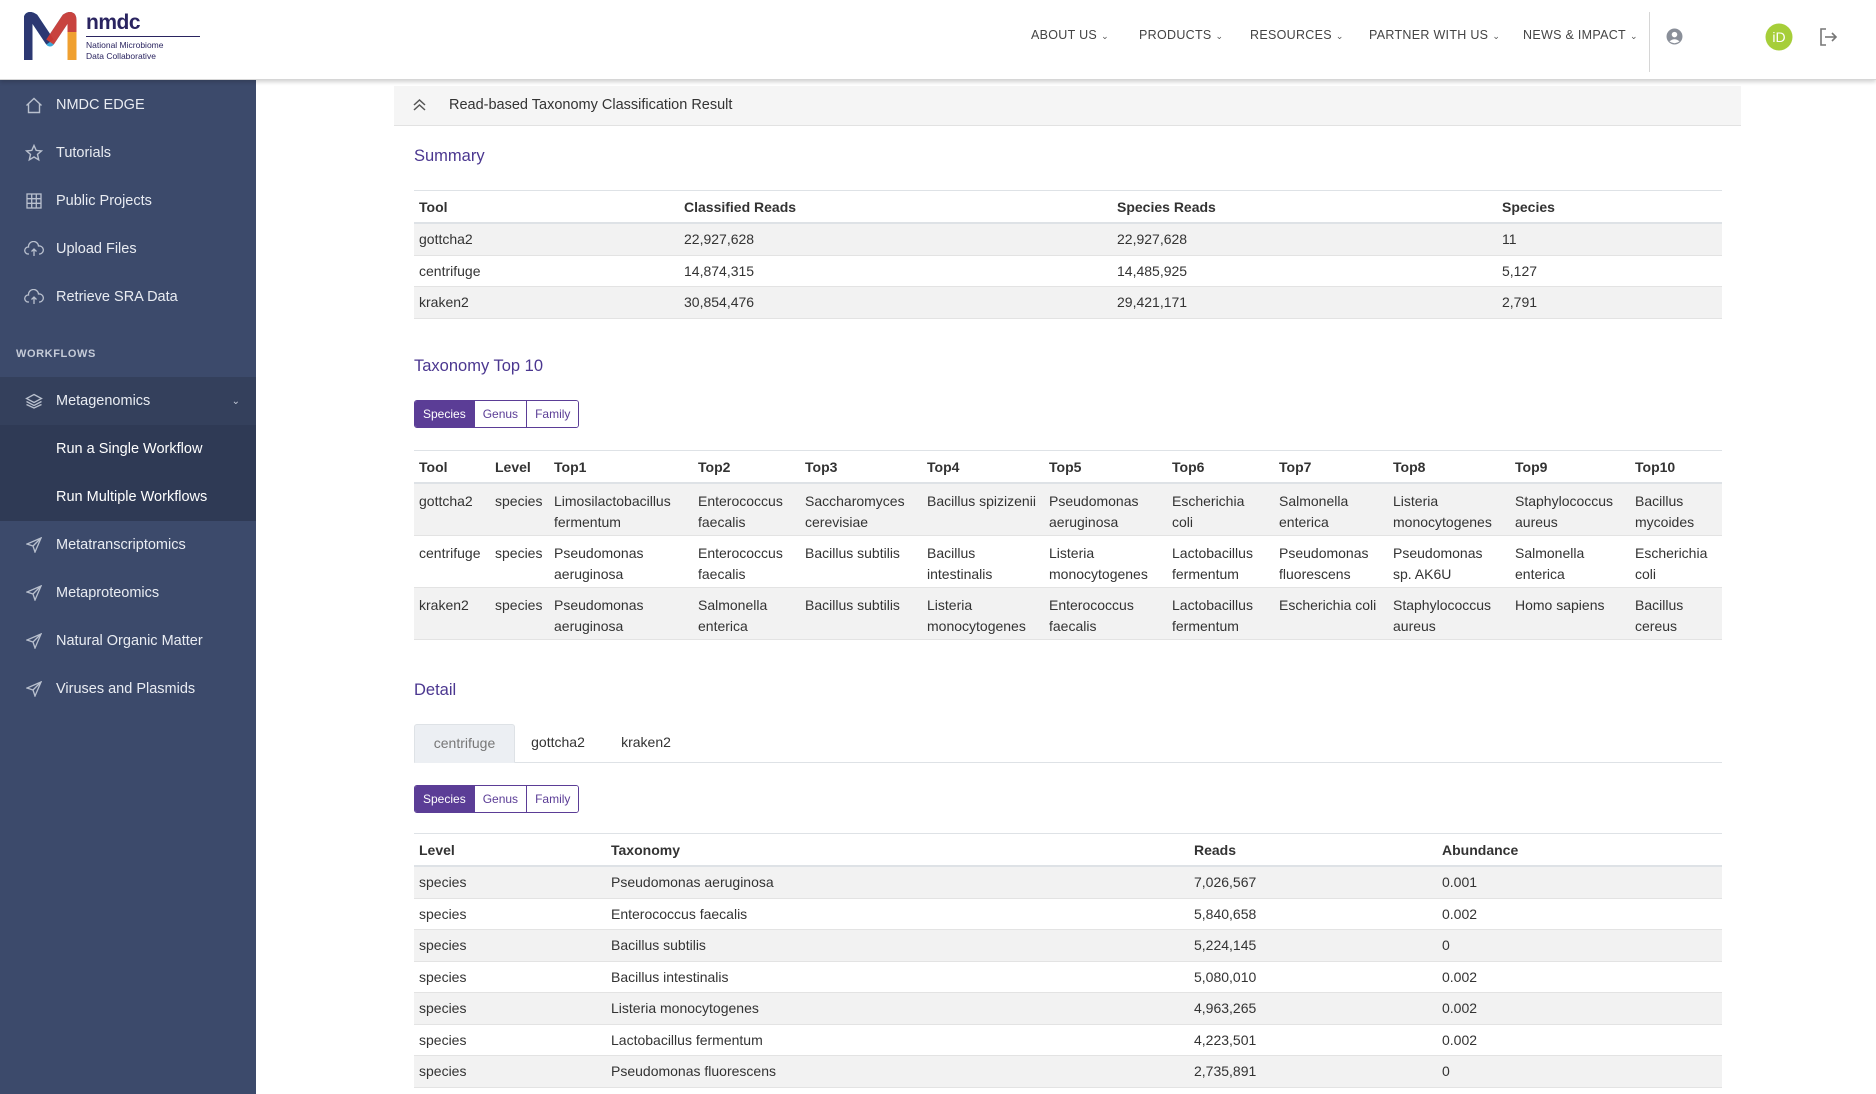  Describe the element at coordinates (128, 497) in the screenshot. I see `sidebar-subitem-run-multiple-workflows: Run Multiple Workflows` at that location.